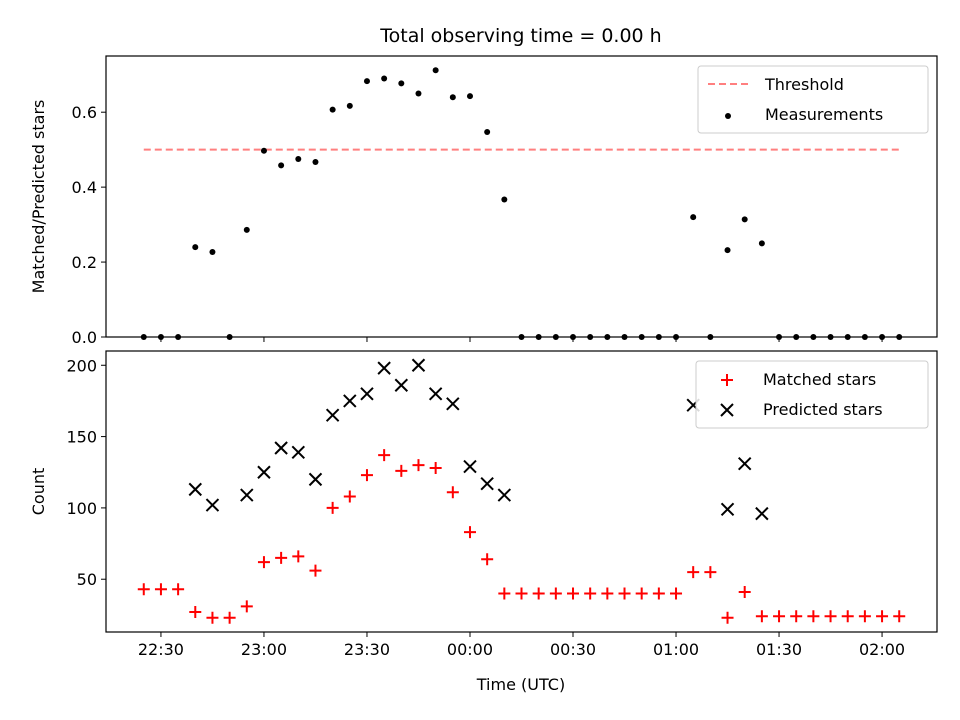 The width and height of the screenshot is (960, 720). Describe the element at coordinates (38, 492) in the screenshot. I see `bottom-y-axis-label: Count` at that location.